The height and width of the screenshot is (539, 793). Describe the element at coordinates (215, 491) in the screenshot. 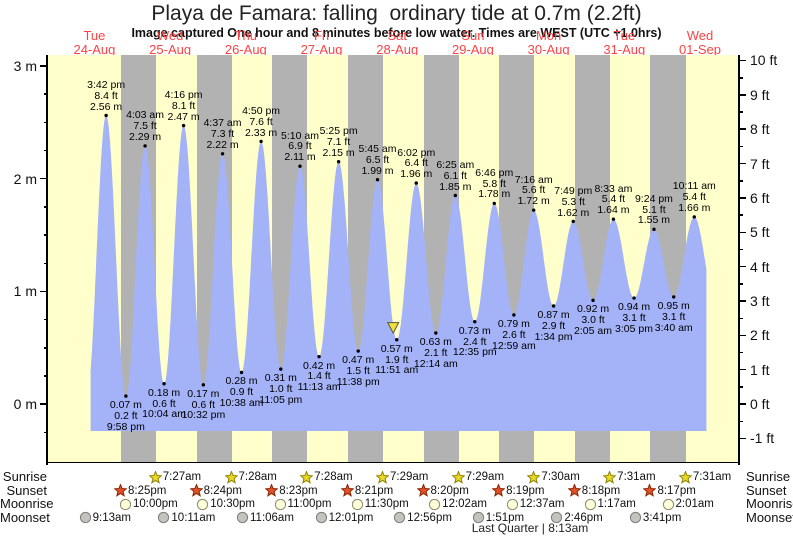

I see `sunset-event: 8:24pm` at that location.